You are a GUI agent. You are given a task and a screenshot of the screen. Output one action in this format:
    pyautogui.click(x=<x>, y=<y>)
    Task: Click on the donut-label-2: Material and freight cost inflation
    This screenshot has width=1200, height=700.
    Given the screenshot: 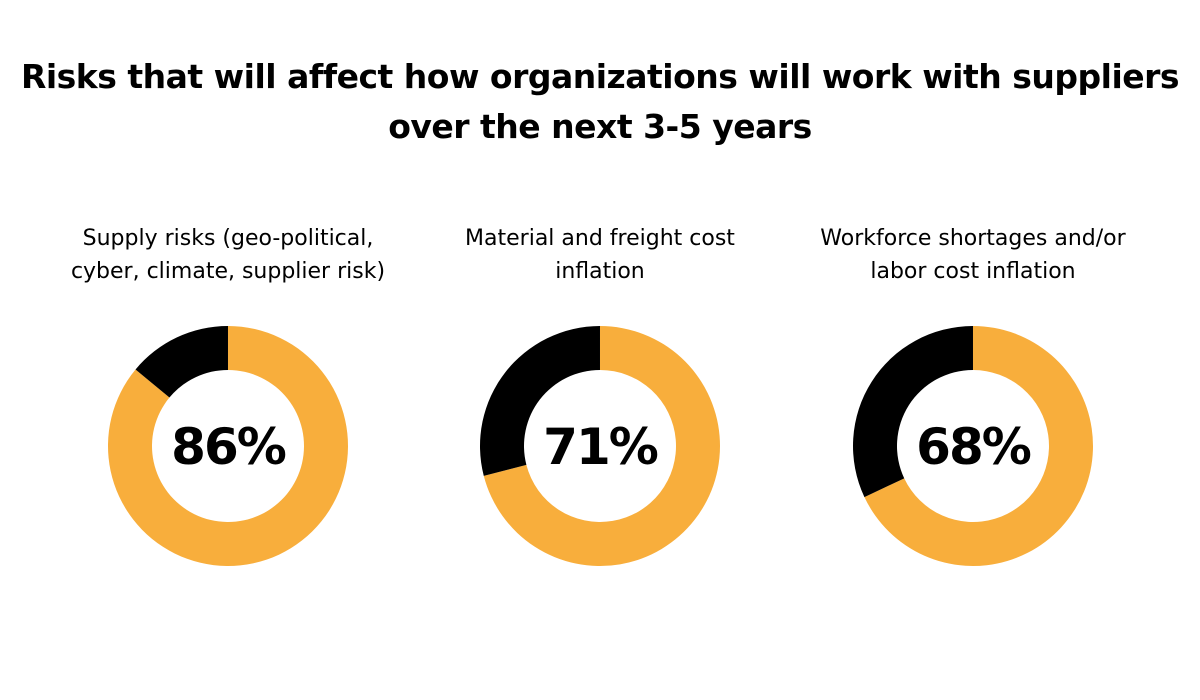 What is the action you would take?
    pyautogui.click(x=600, y=255)
    